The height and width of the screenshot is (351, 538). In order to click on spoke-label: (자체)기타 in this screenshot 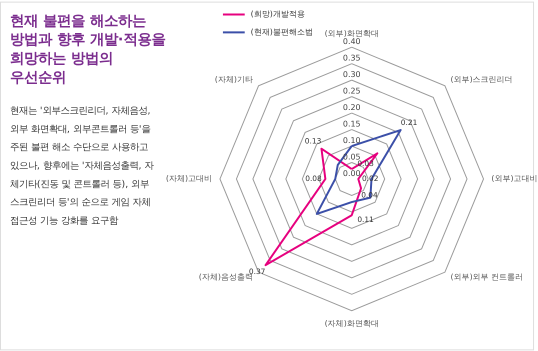, I will do `click(233, 79)`.